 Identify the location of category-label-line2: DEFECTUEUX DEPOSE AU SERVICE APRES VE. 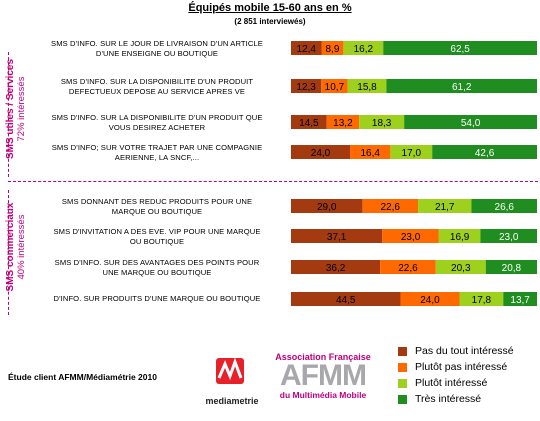
(157, 91).